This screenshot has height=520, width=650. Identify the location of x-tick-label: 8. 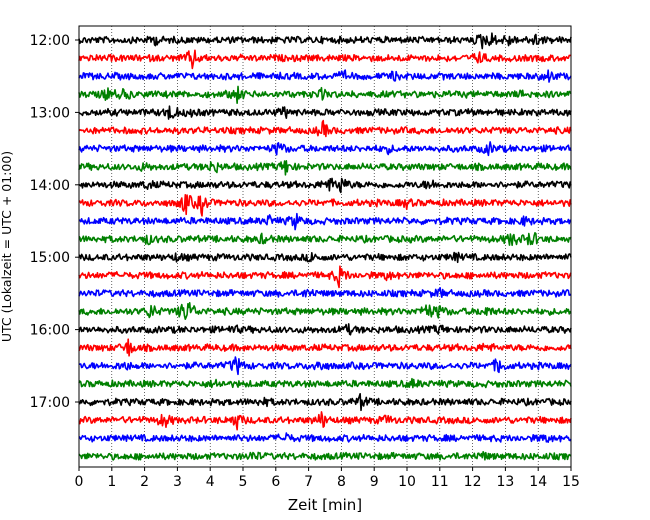
(341, 482).